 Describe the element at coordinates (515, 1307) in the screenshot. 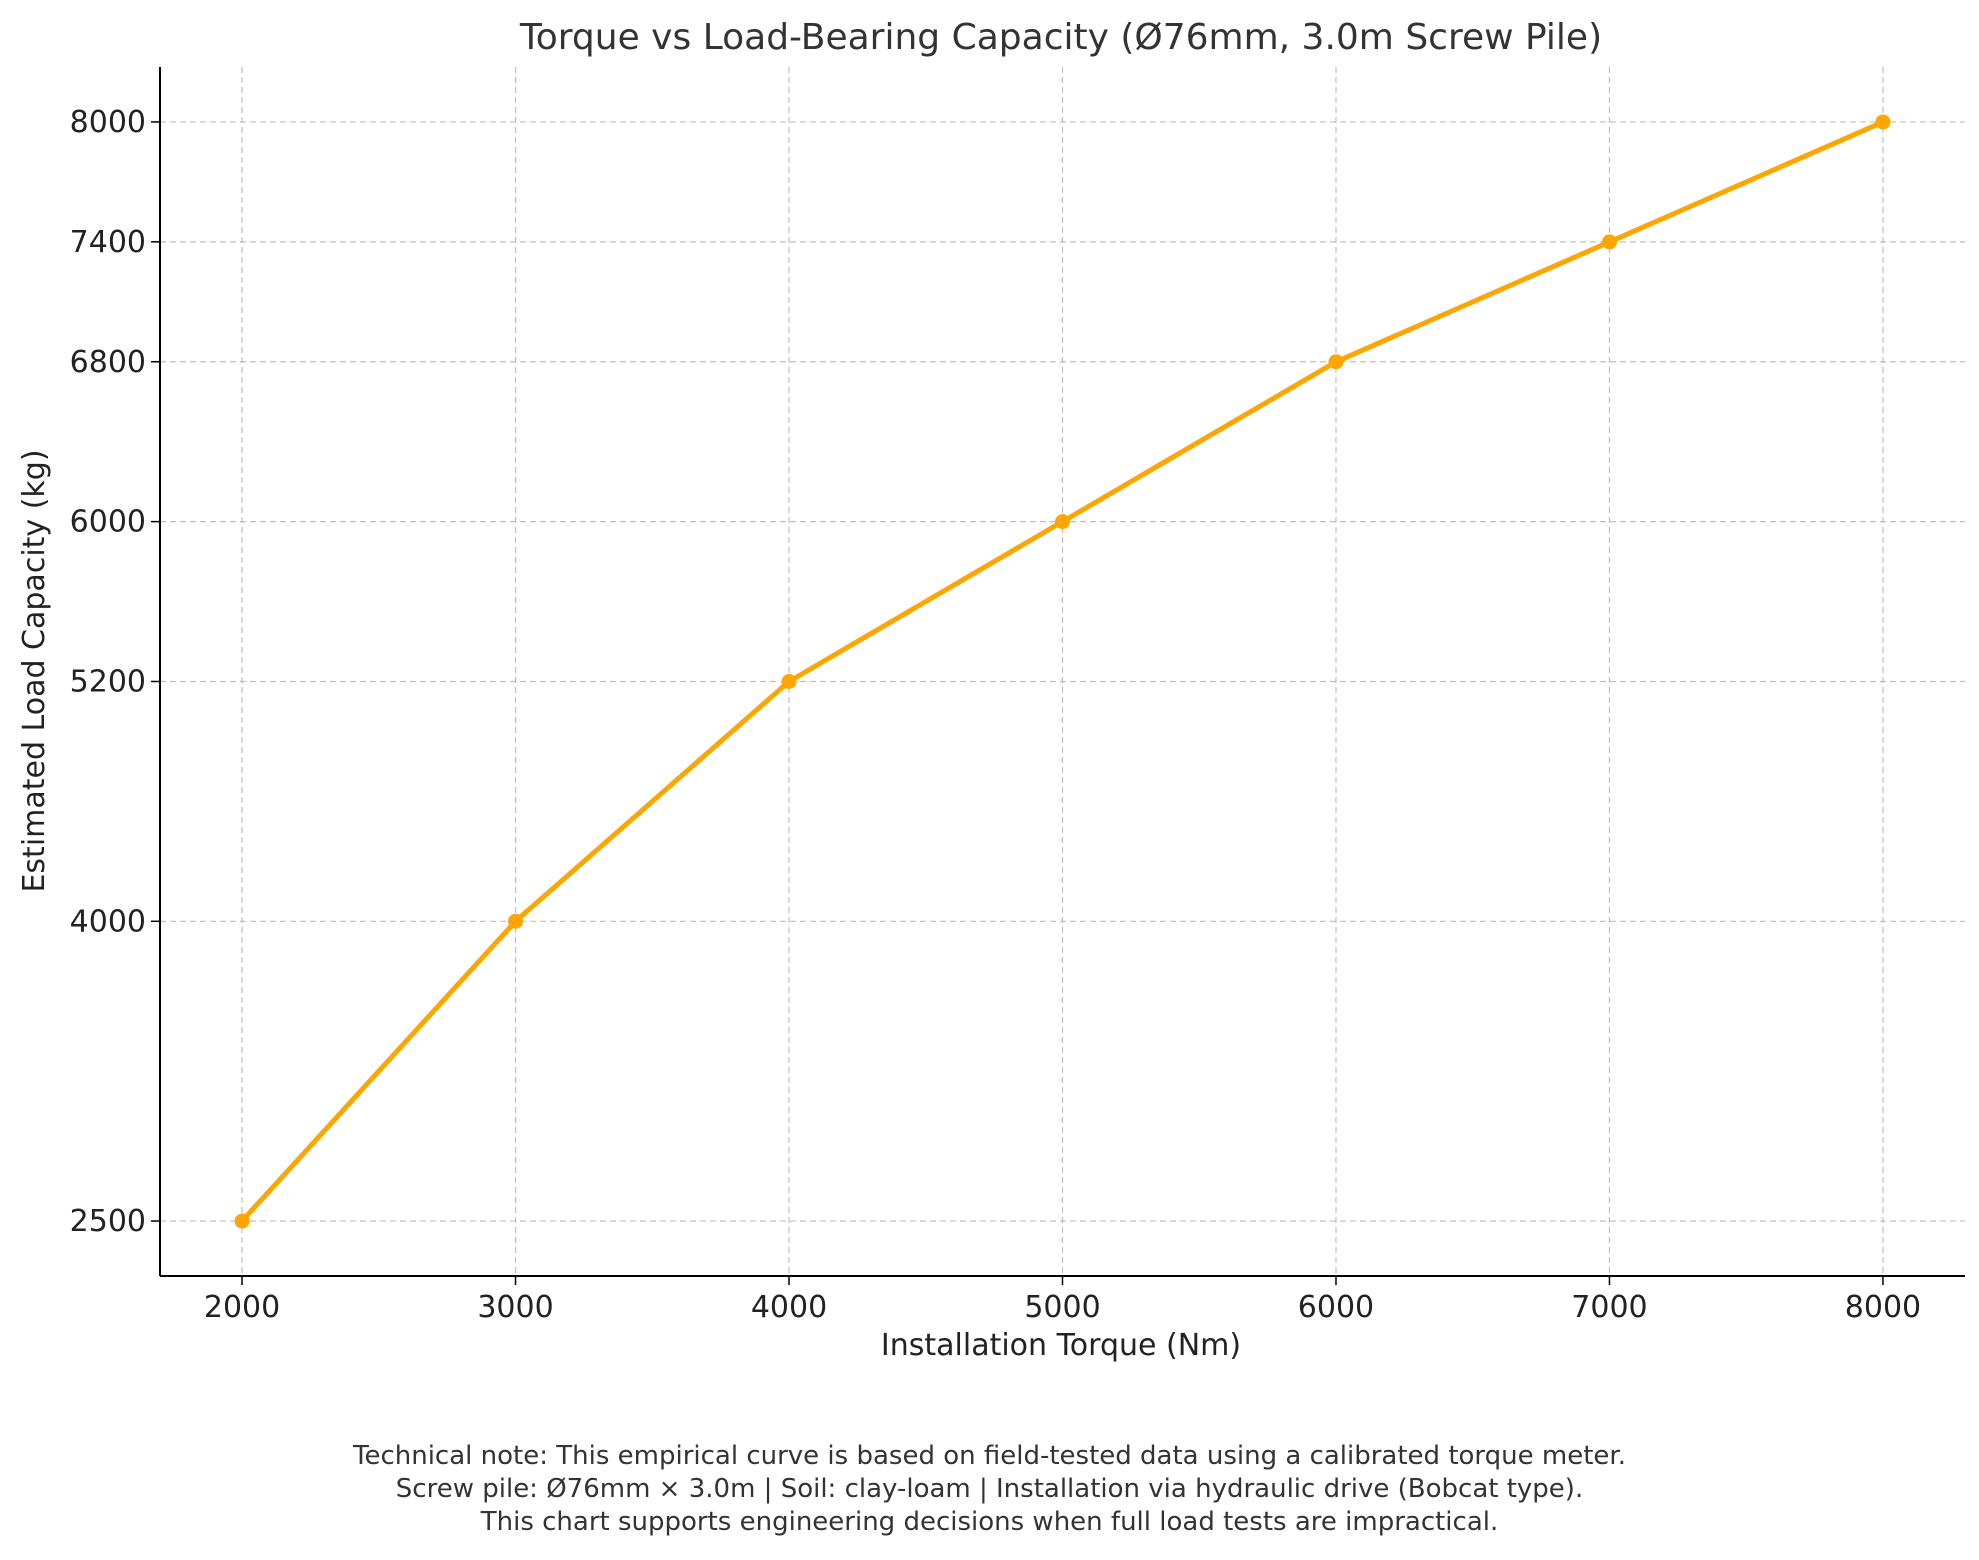

I see `x-tick-label: 3000` at that location.